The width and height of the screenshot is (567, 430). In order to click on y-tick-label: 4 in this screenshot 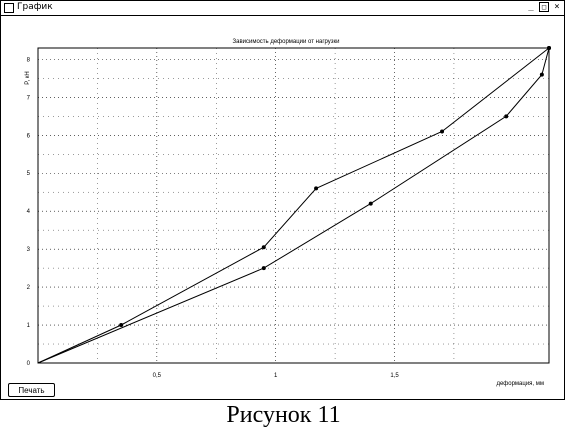, I will do `click(29, 212)`.